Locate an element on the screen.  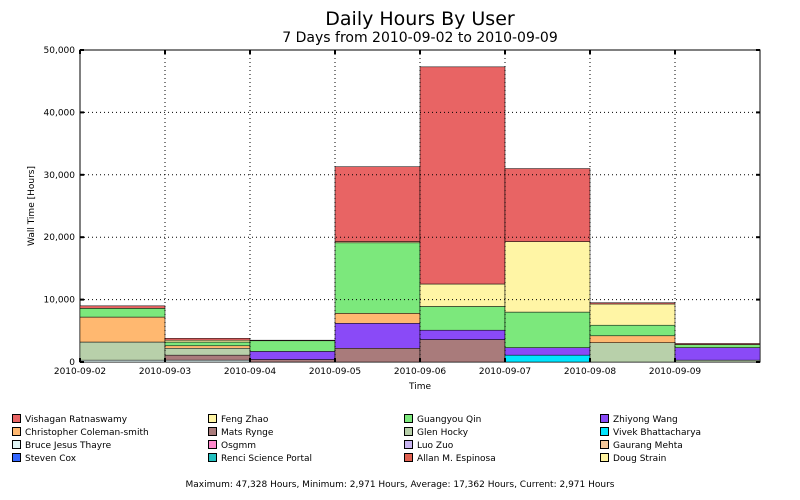
x-tick-label: 2010-09-02 is located at coordinates (80, 372).